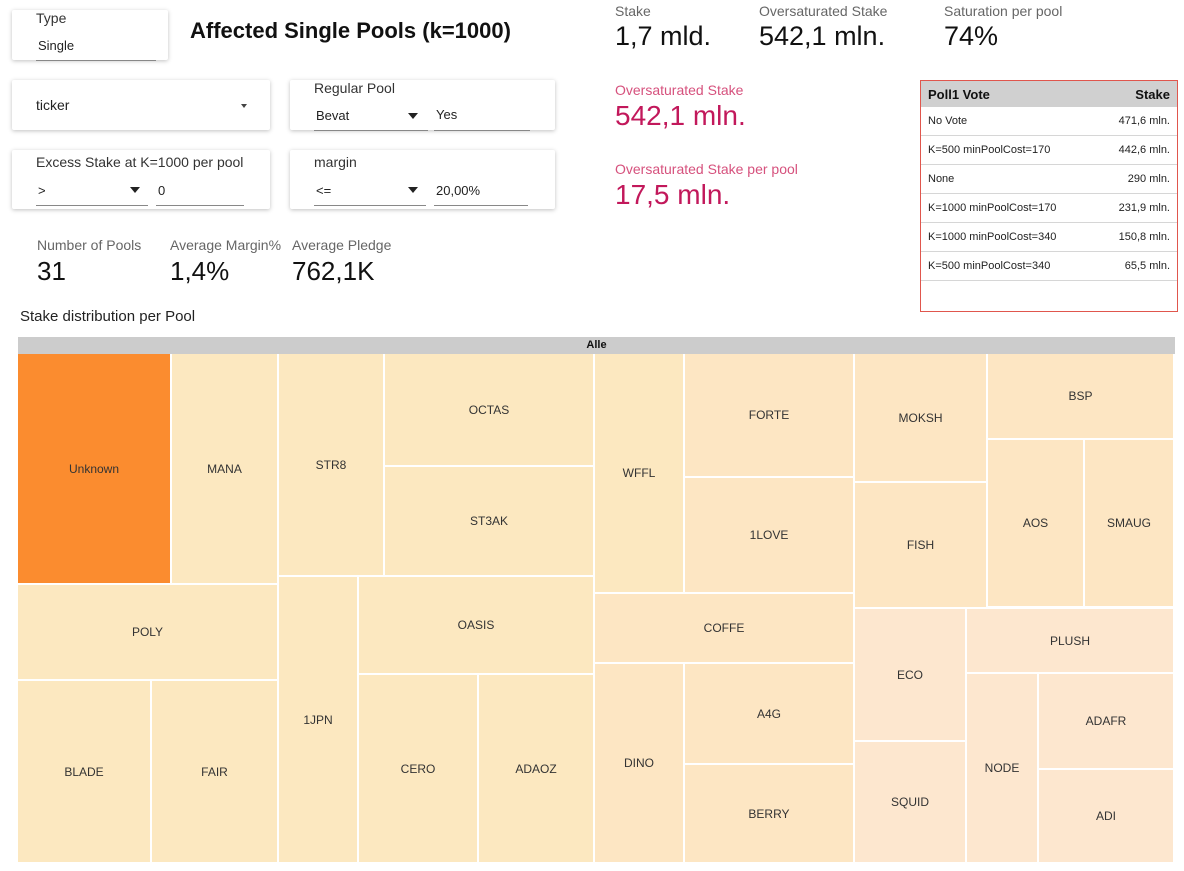 The height and width of the screenshot is (871, 1184). Describe the element at coordinates (596, 345) in the screenshot. I see `treemap-root-header: Alle` at that location.